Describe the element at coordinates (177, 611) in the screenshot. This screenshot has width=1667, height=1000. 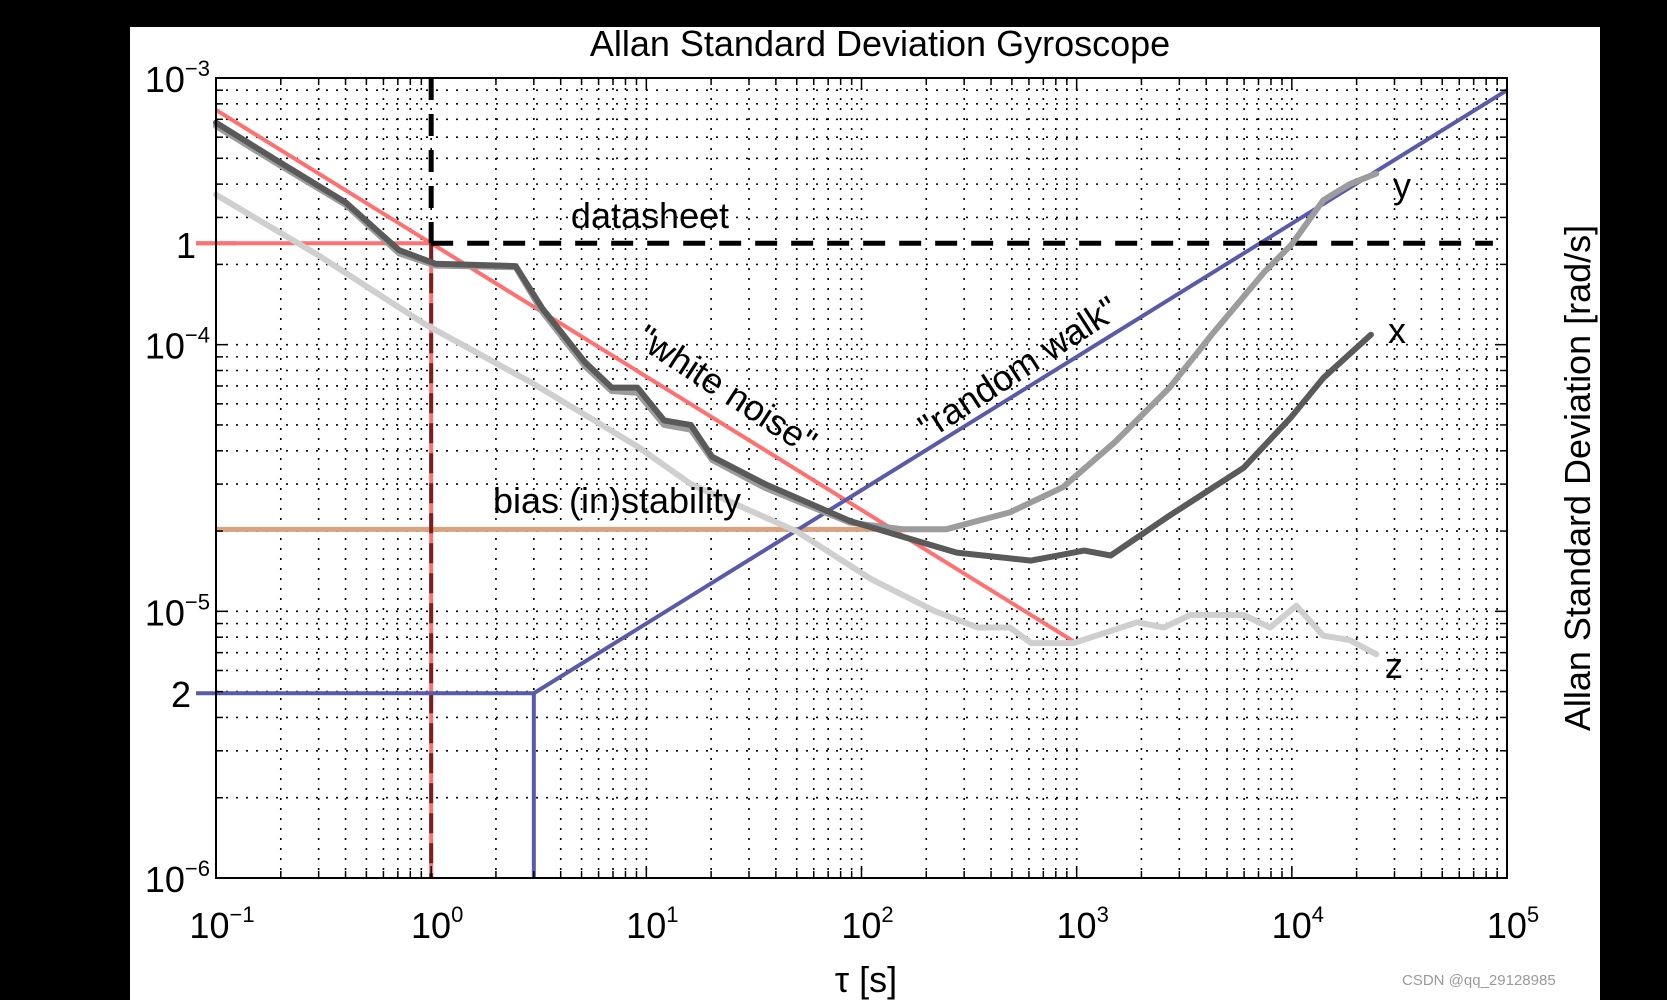
I see `y-tick-label: 10⁻⁵` at that location.